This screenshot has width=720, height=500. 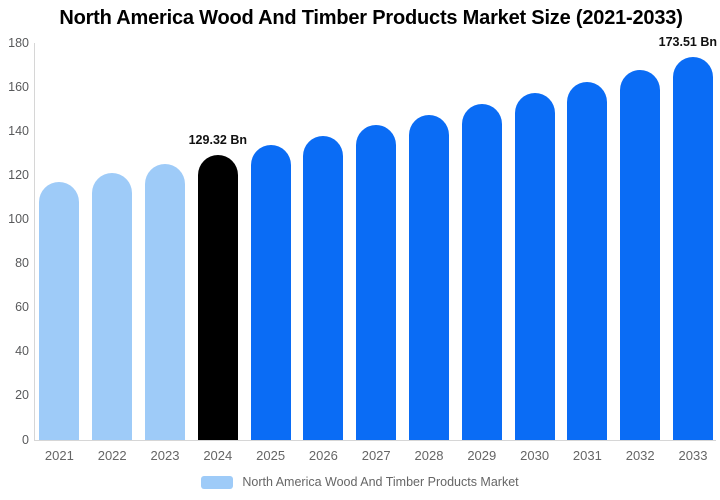 I want to click on x-axis-label-2023: 2023, so click(x=165, y=455).